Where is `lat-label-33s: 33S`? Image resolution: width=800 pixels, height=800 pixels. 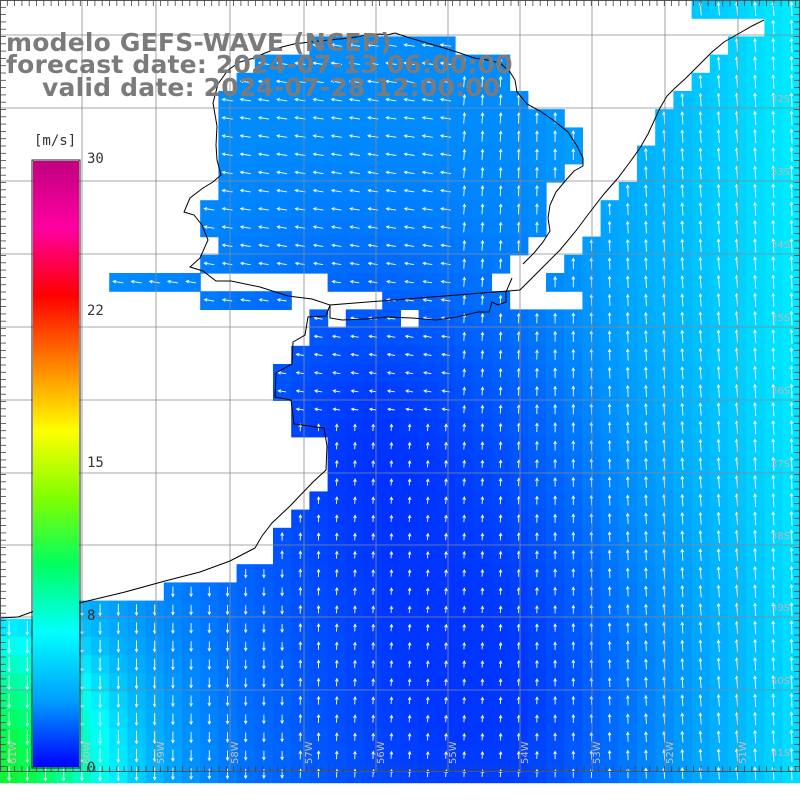 lat-label-33s: 33S is located at coordinates (781, 172).